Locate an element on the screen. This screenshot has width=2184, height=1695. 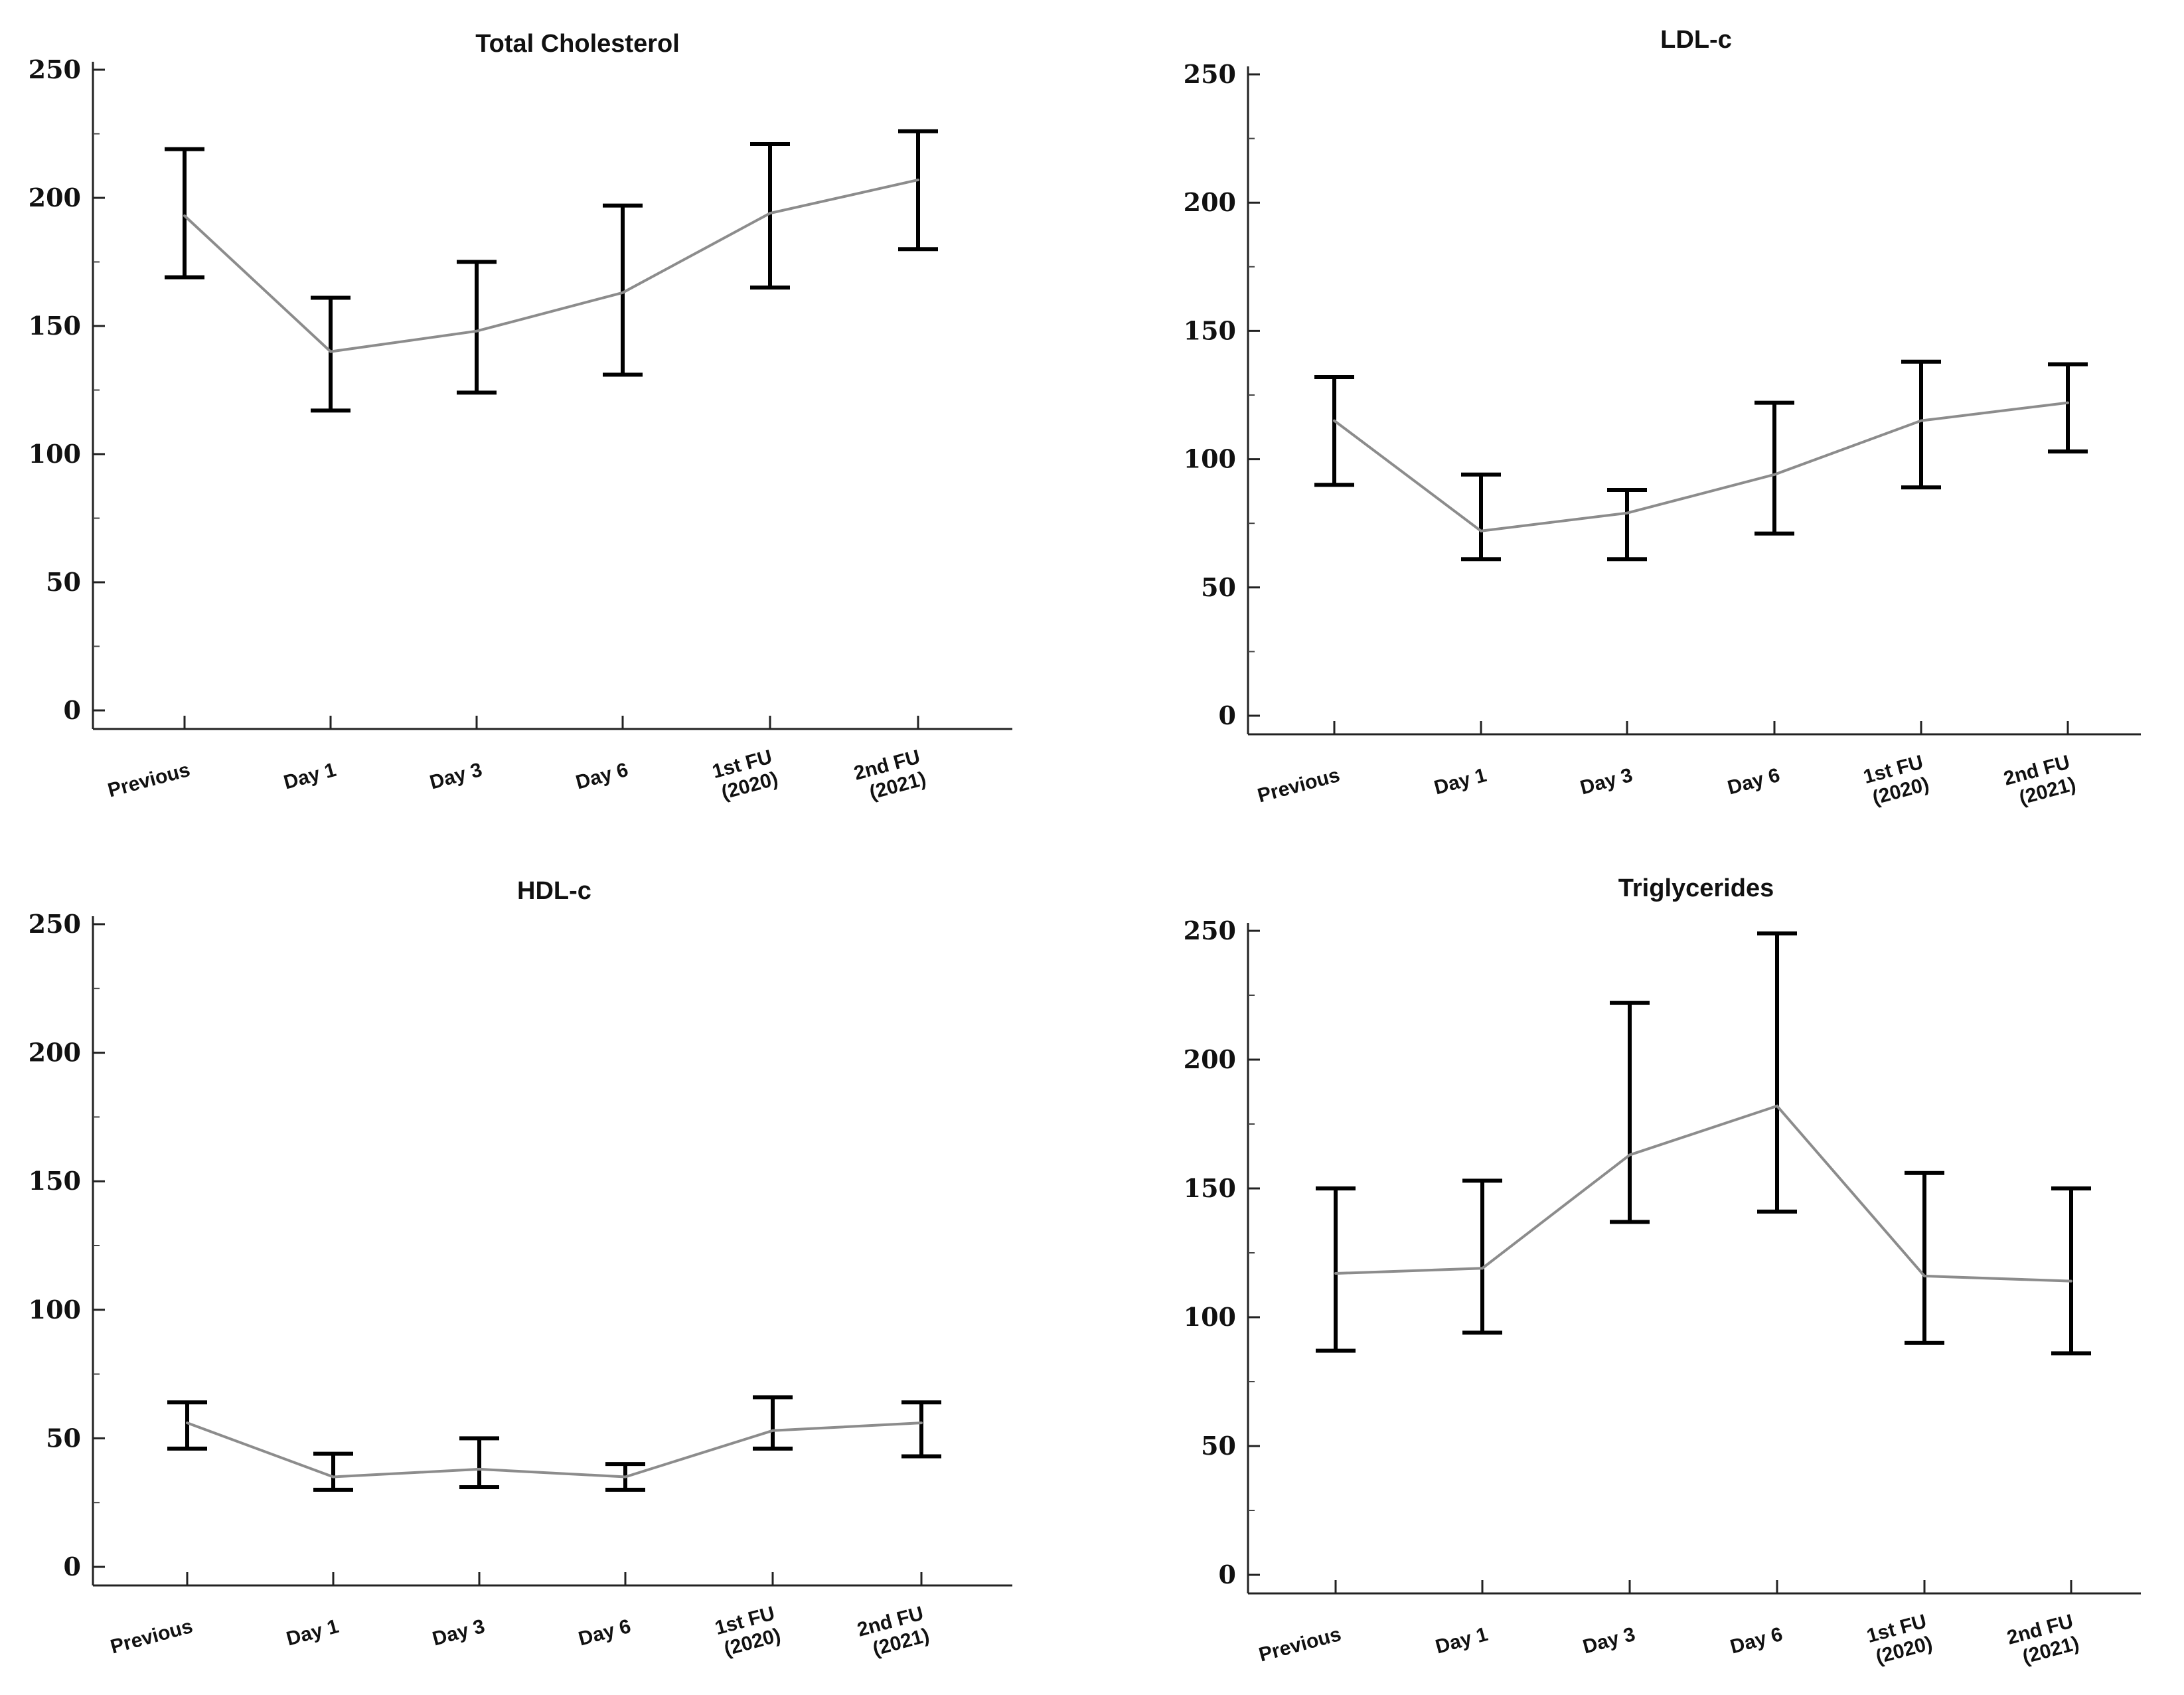
chart-title: HDL-c is located at coordinates (554, 891).